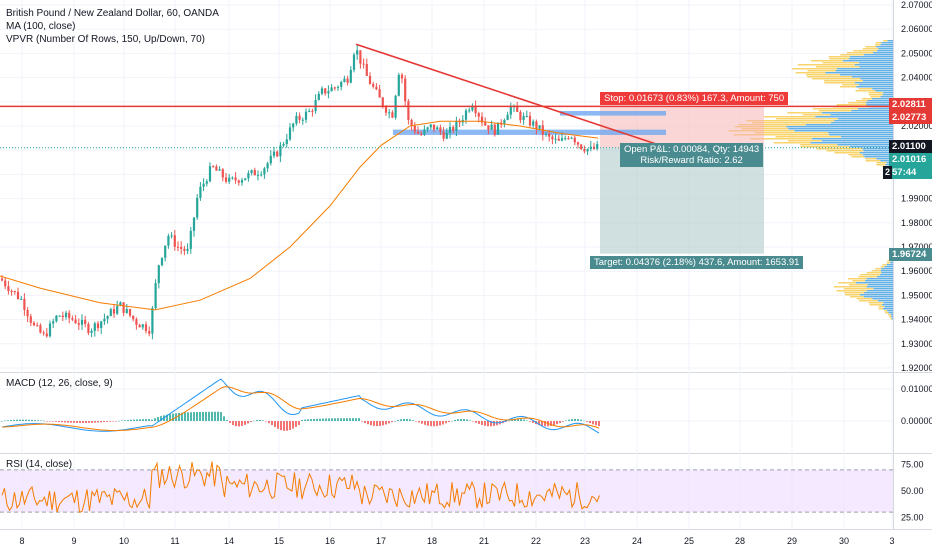  Describe the element at coordinates (39, 464) in the screenshot. I see `rsi-title: RSI (14, close)` at that location.